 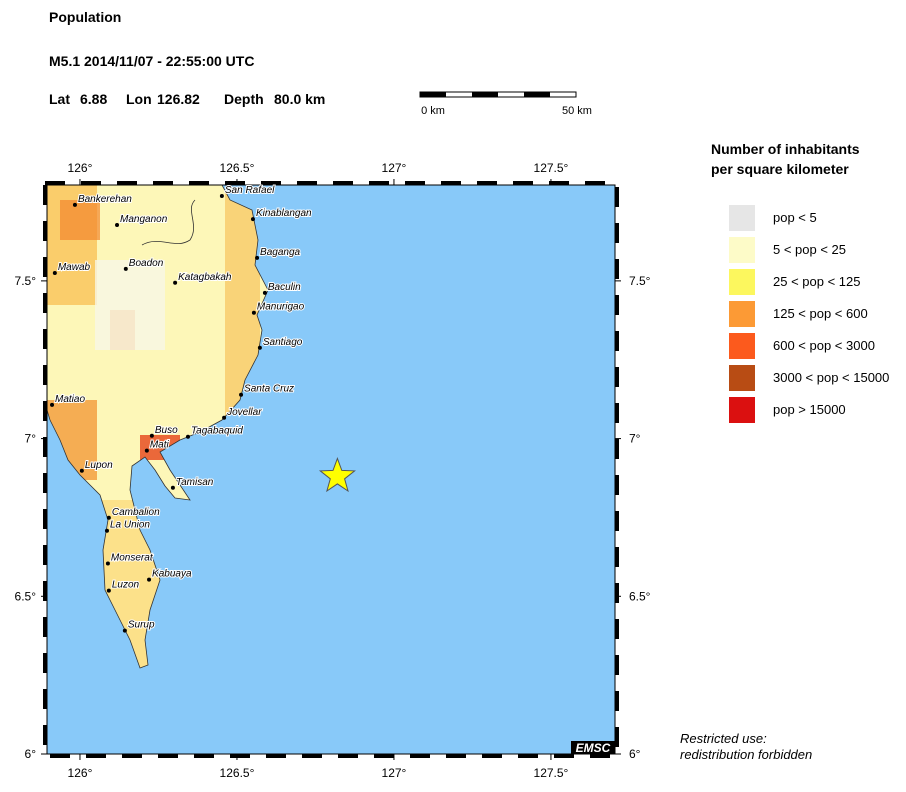 I want to click on town-label: Boadon, so click(x=146, y=263).